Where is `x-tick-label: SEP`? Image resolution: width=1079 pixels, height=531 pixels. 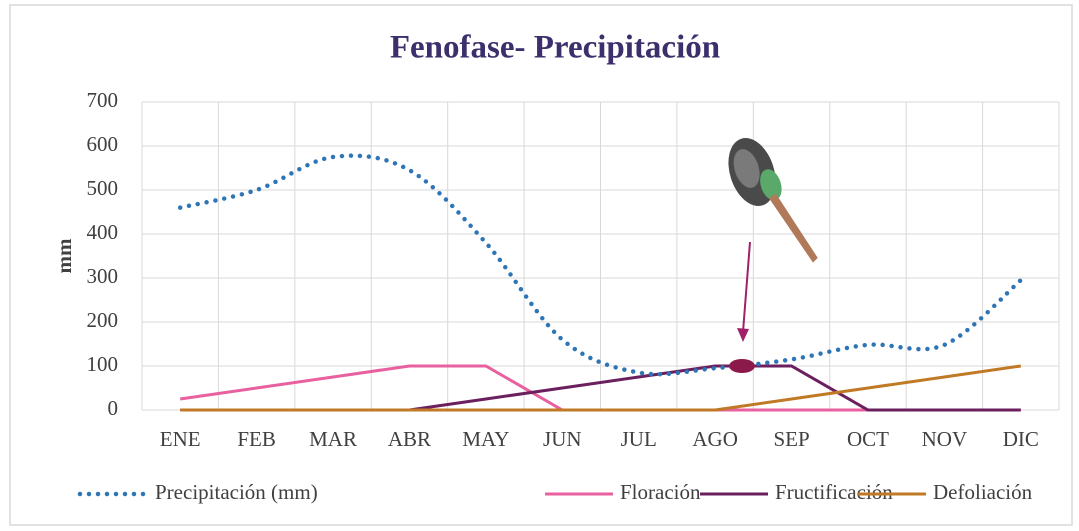
x-tick-label: SEP is located at coordinates (791, 439).